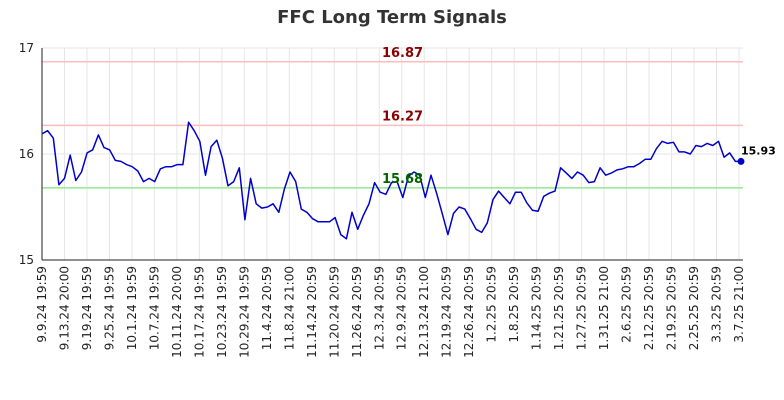 Image resolution: width=784 pixels, height=400 pixels. Describe the element at coordinates (154, 308) in the screenshot. I see `x-tick-label: 10.7.24 19:59` at that location.